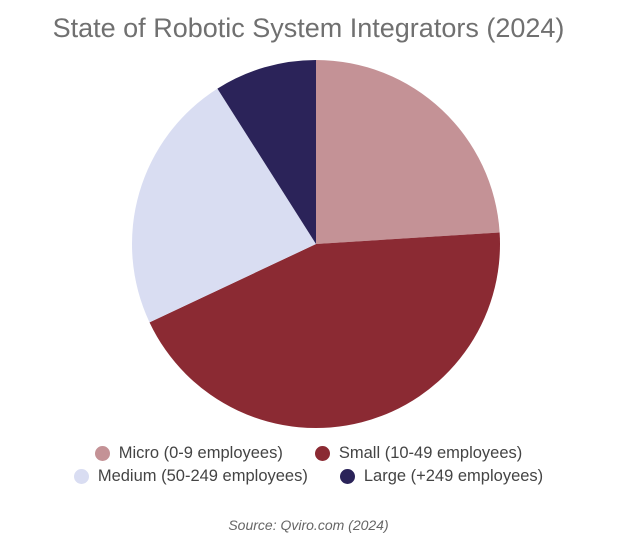 Image resolution: width=617 pixels, height=553 pixels. I want to click on legend-swatch-large, so click(347, 476).